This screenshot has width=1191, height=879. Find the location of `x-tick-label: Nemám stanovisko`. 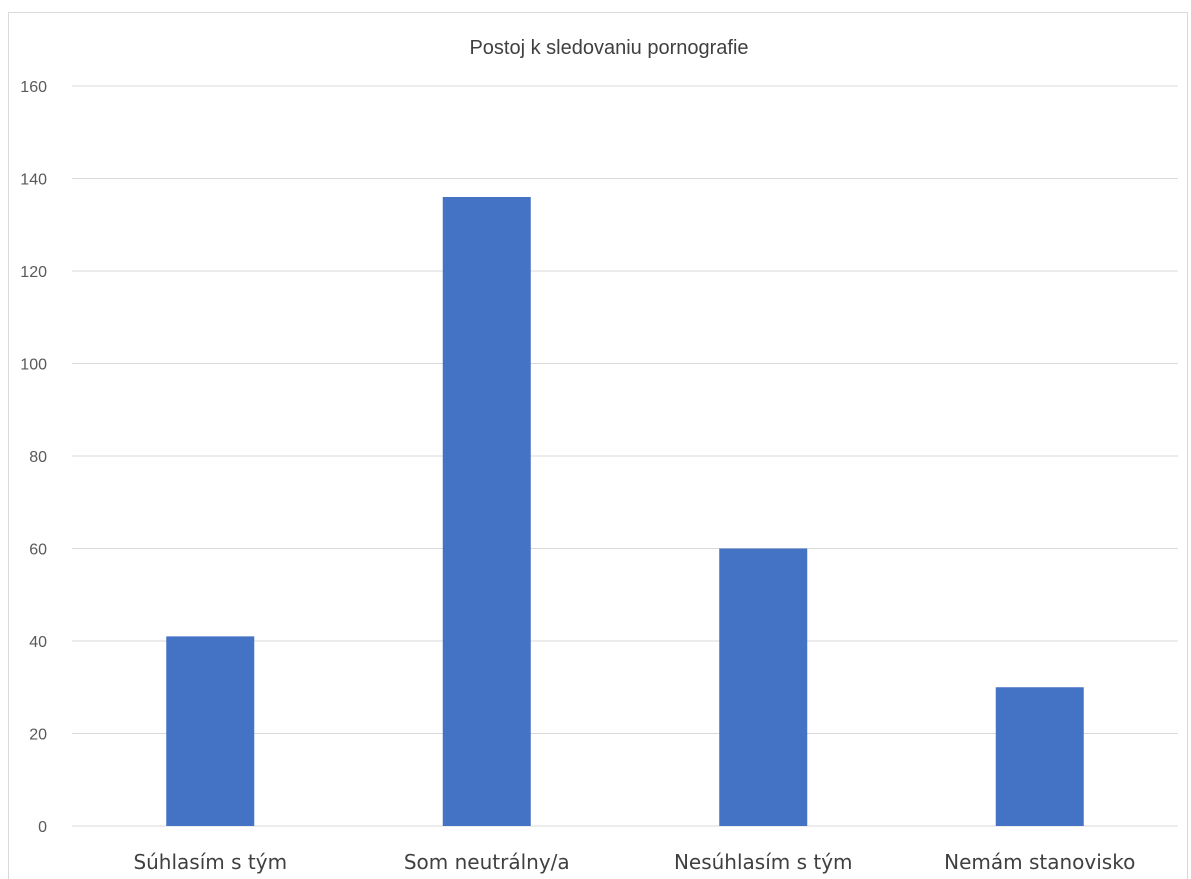

x-tick-label: Nemám stanovisko is located at coordinates (1039, 862).